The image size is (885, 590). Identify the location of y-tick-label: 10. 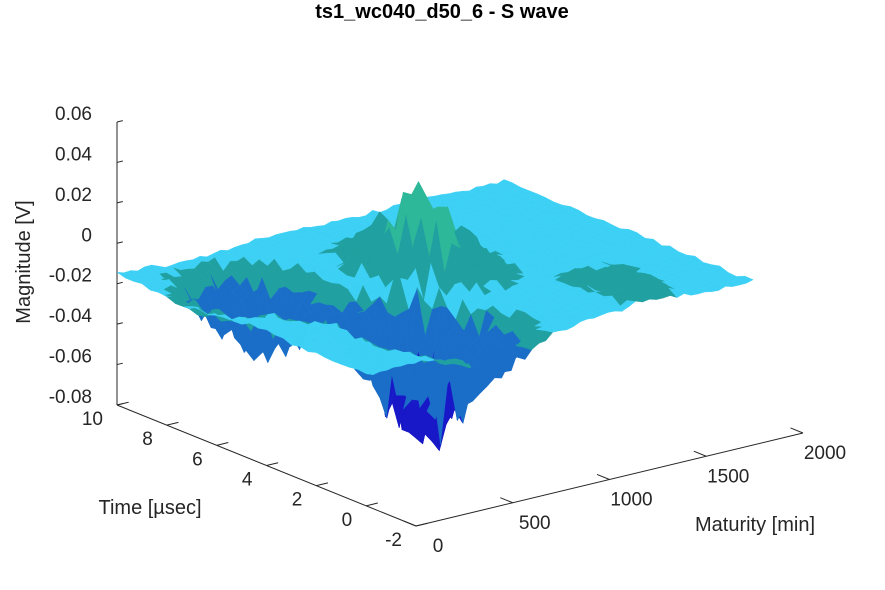
(92, 419).